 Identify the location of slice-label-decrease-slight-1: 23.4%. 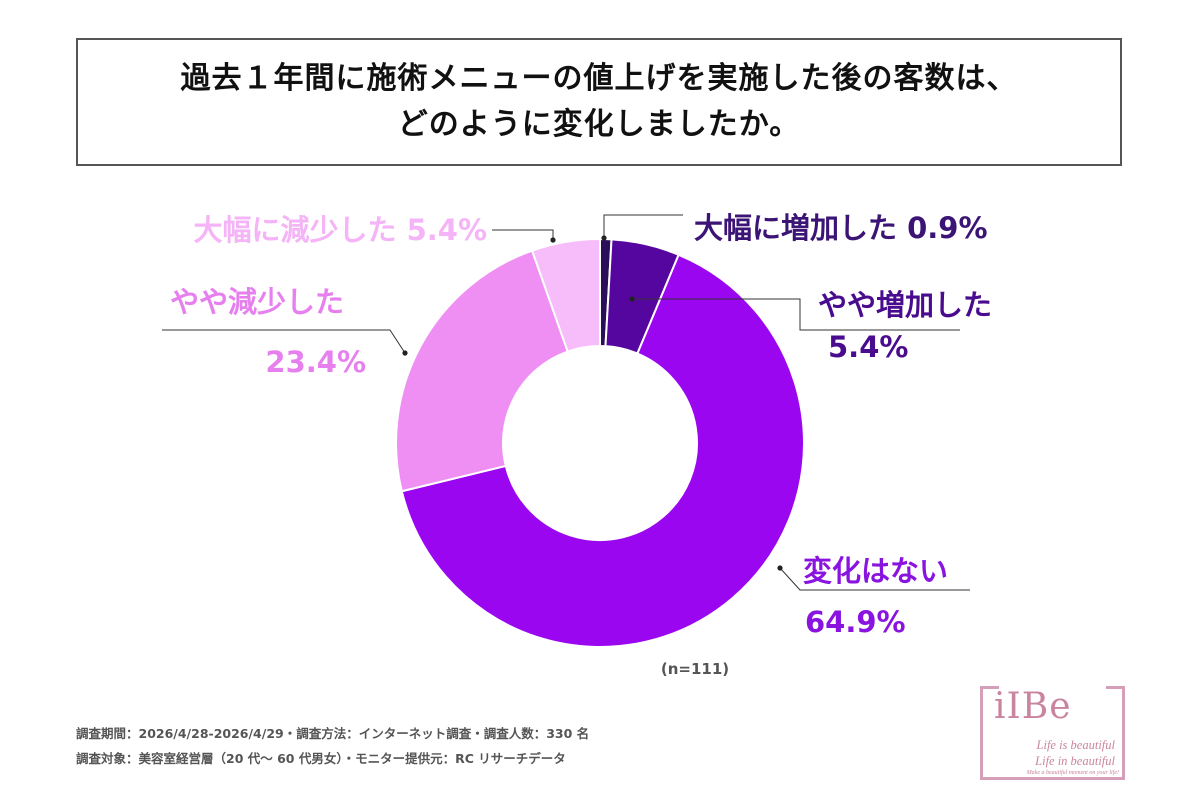
(315, 362).